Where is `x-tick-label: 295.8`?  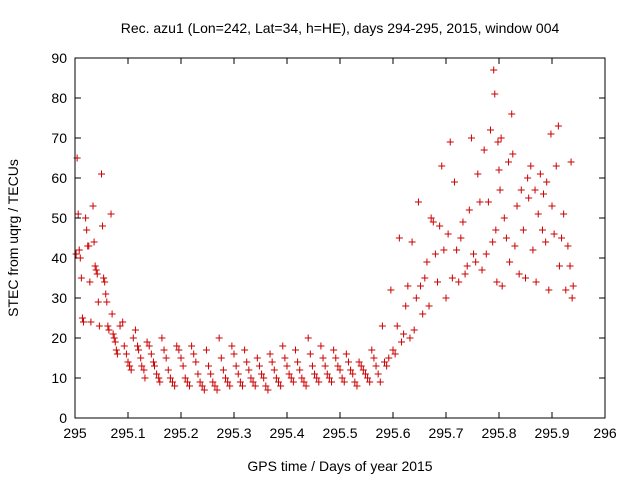 x-tick-label: 295.8 is located at coordinates (498, 433).